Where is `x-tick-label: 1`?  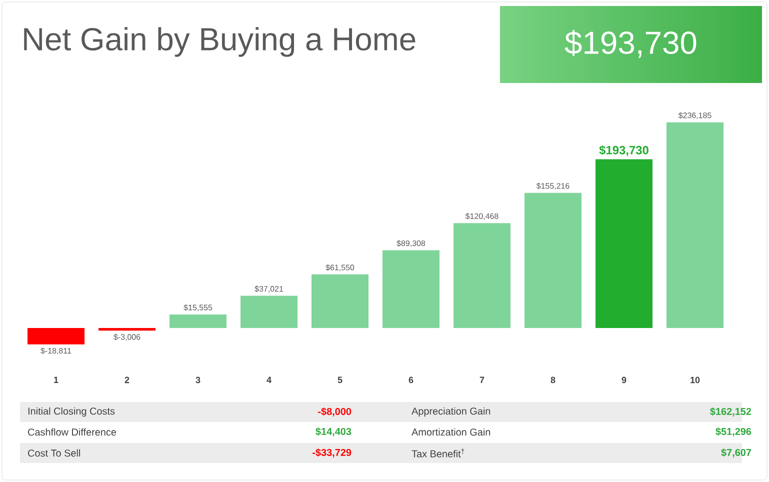 x-tick-label: 1 is located at coordinates (56, 379).